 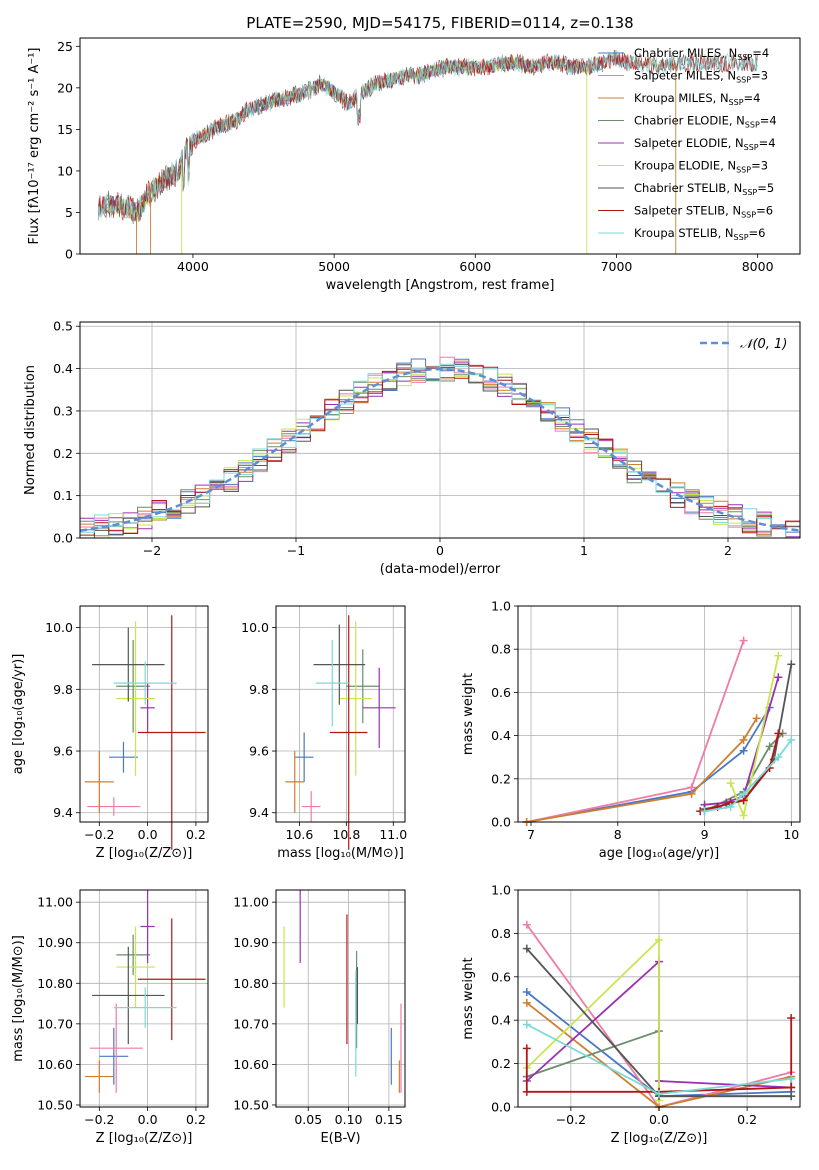 What do you see at coordinates (63, 495) in the screenshot?
I see `y-tick-label: 0.1` at bounding box center [63, 495].